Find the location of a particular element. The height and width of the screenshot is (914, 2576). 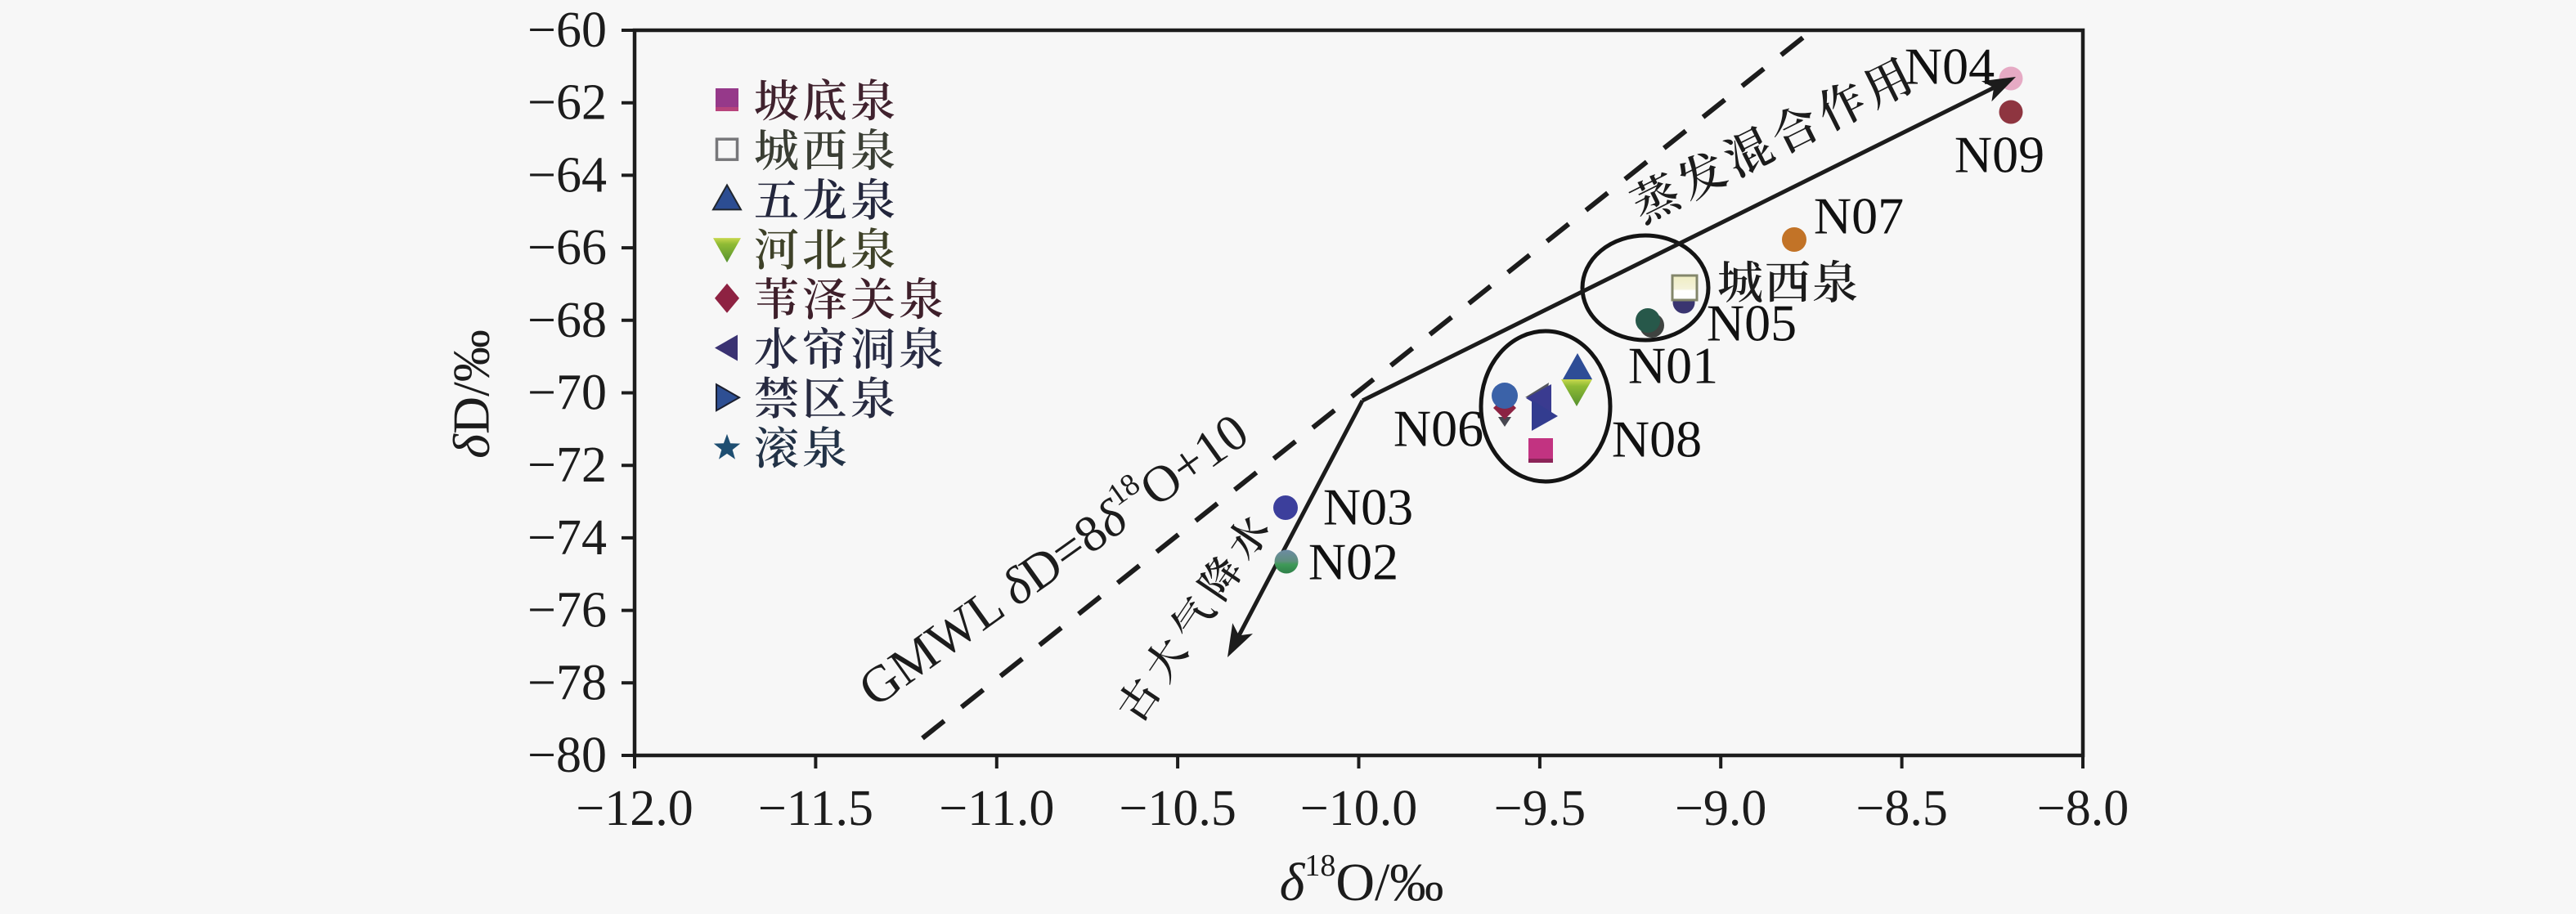

svg-text: −8.0 is located at coordinates (2083, 808).